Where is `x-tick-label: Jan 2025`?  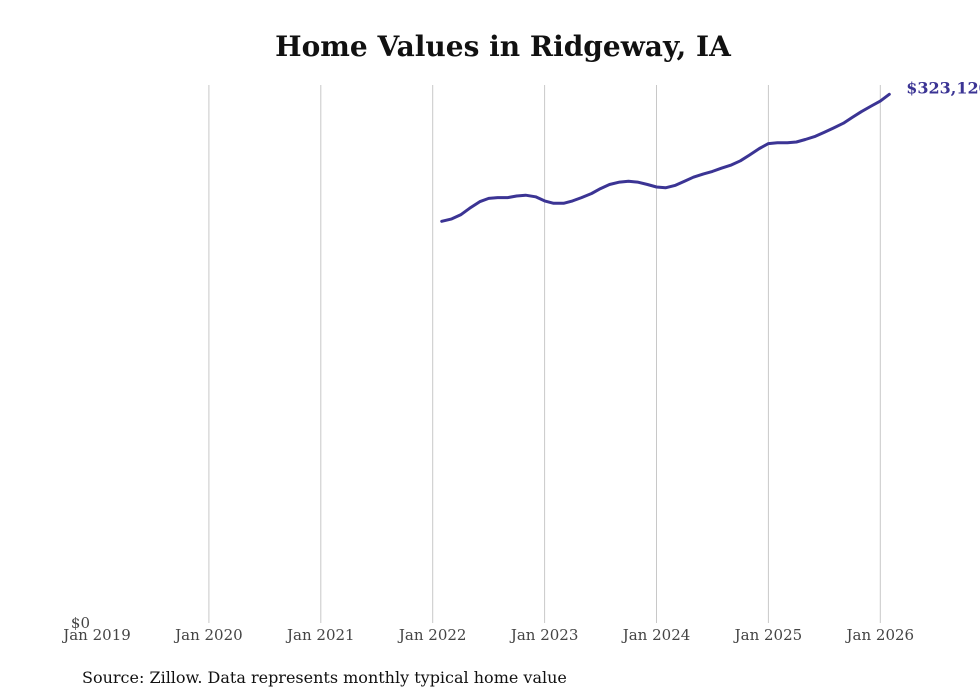 x-tick-label: Jan 2025 is located at coordinates (768, 635).